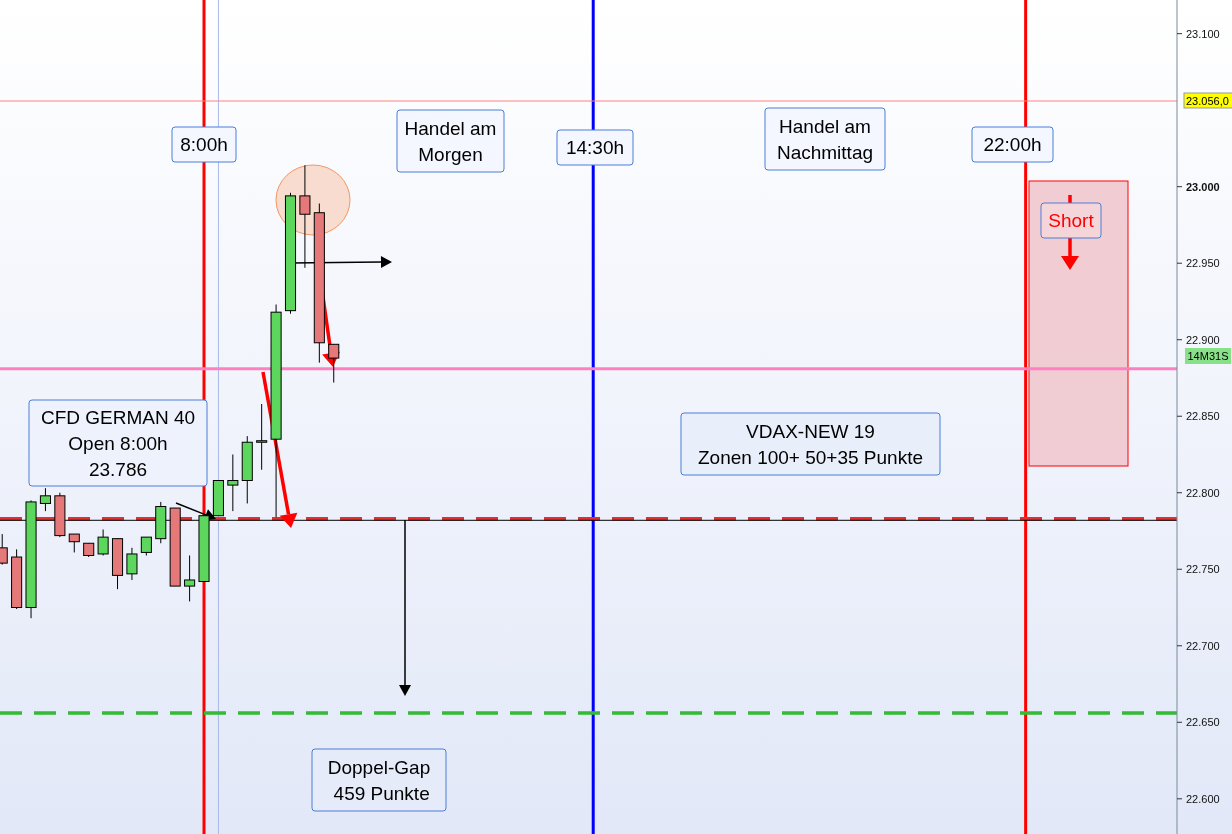  Describe the element at coordinates (118, 443) in the screenshot. I see `annotation: CFD GERMAN 40 Open 8:00h 23.786` at that location.